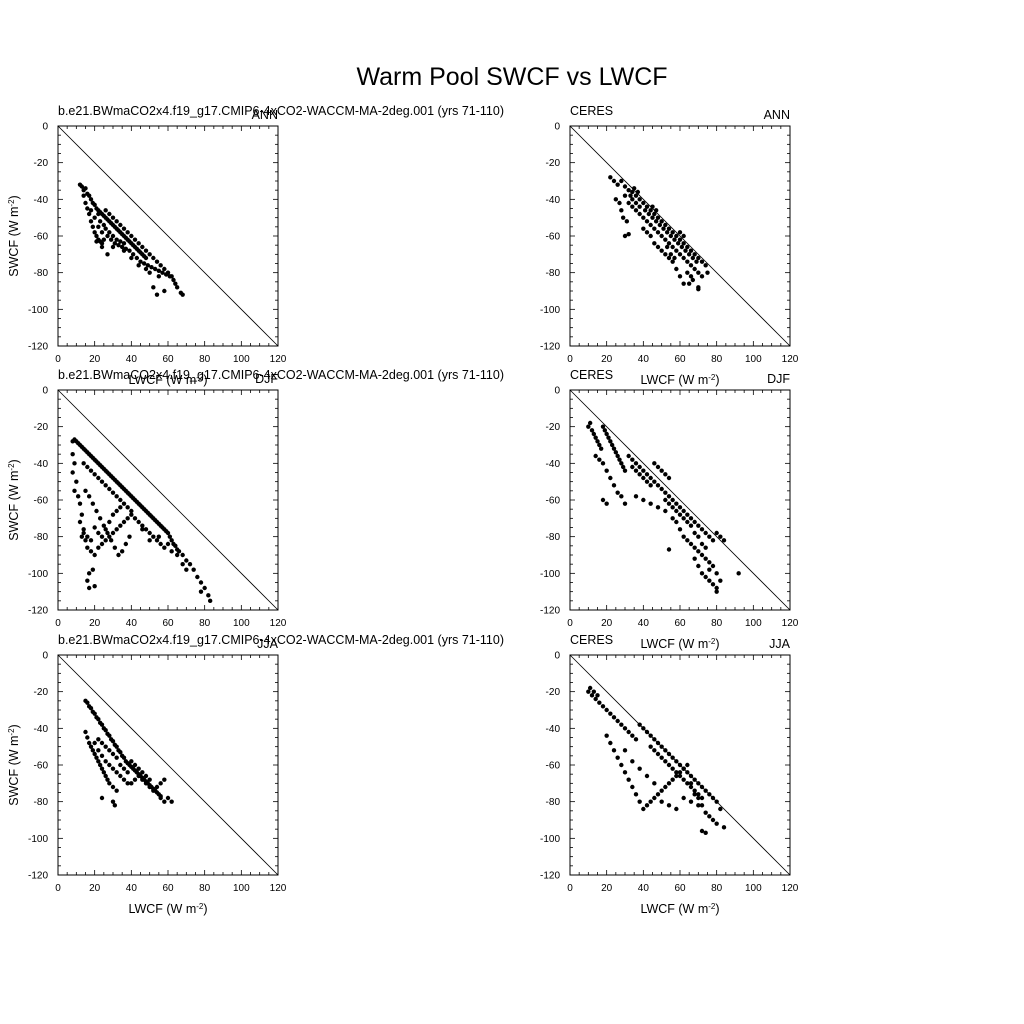 This screenshot has height=1024, width=1024. What do you see at coordinates (753, 888) in the screenshot?
I see `x-tick-label: 100` at bounding box center [753, 888].